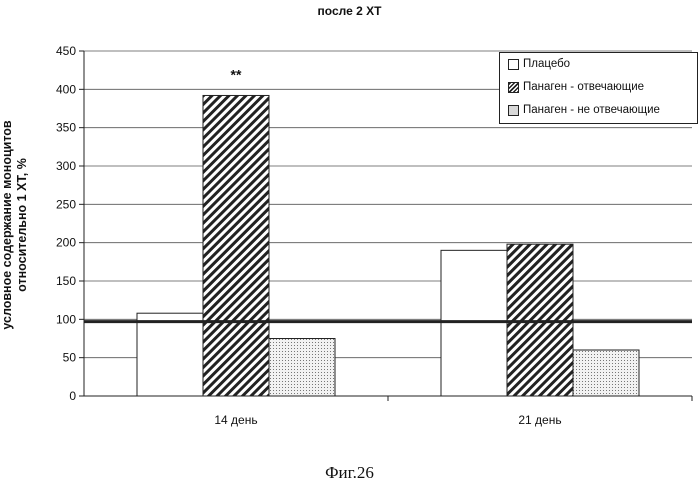  I want to click on legend-label-nonresponders: Панаген - не отвечающие, so click(591, 110).